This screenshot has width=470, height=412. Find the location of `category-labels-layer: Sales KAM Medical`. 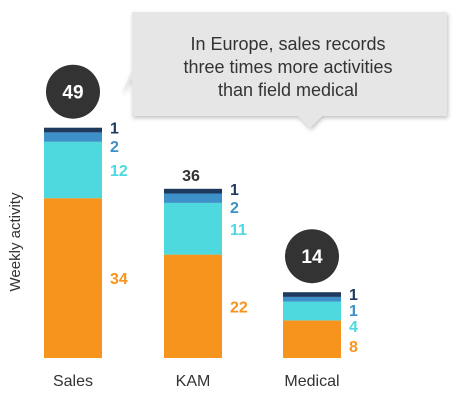

category-labels-layer: Sales KAM Medical is located at coordinates (196, 381).